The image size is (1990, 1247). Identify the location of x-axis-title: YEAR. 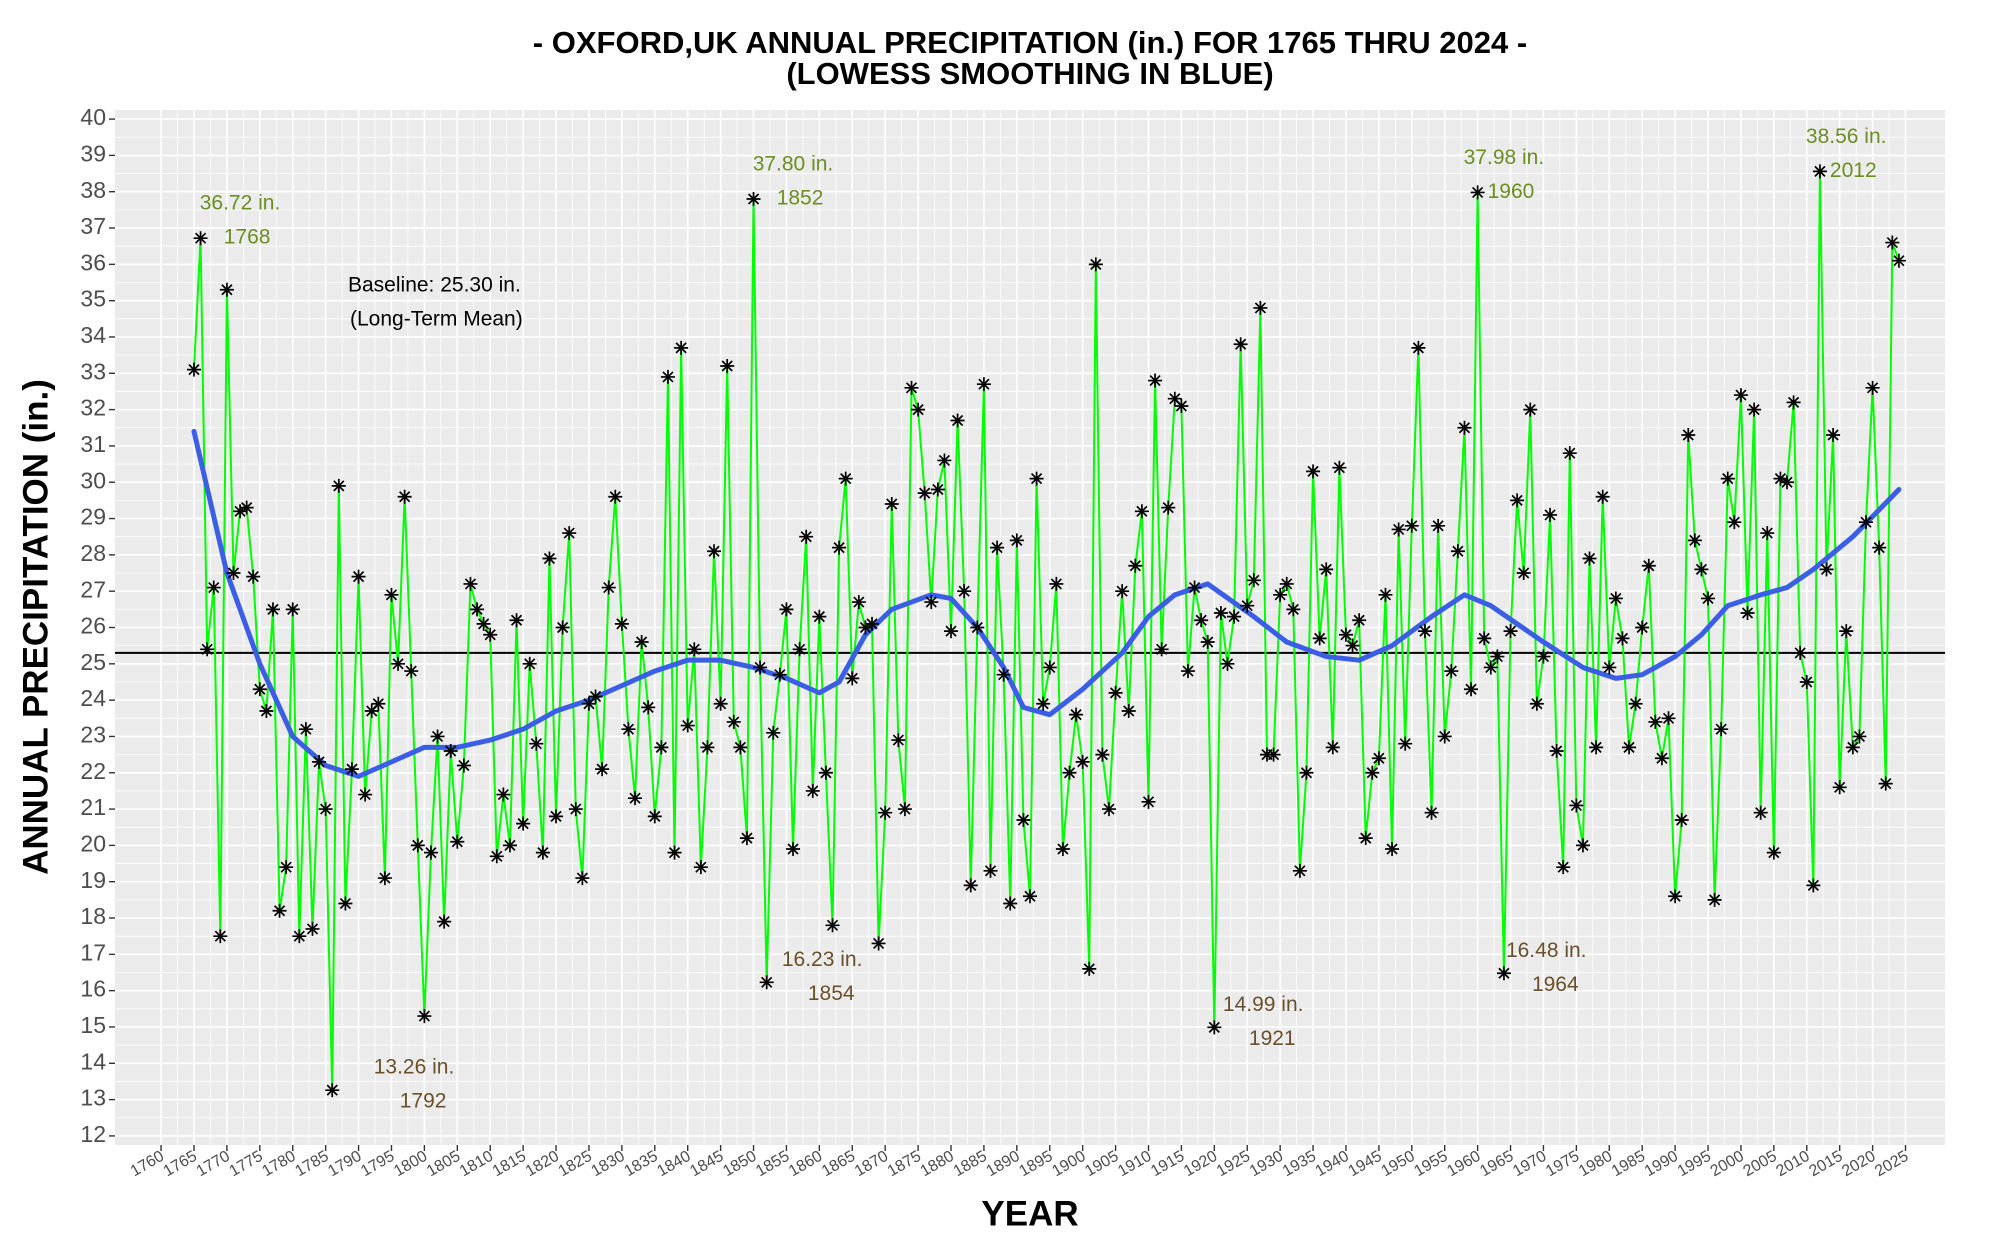
(1029, 1213).